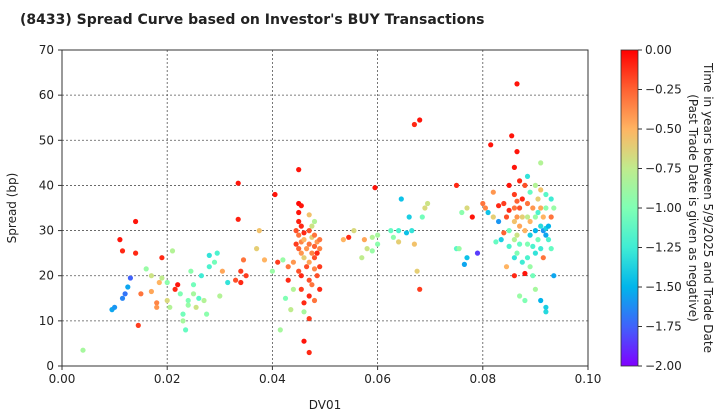 The image size is (720, 420). What do you see at coordinates (482, 379) in the screenshot?
I see `x-tick-label: 0.08` at bounding box center [482, 379].